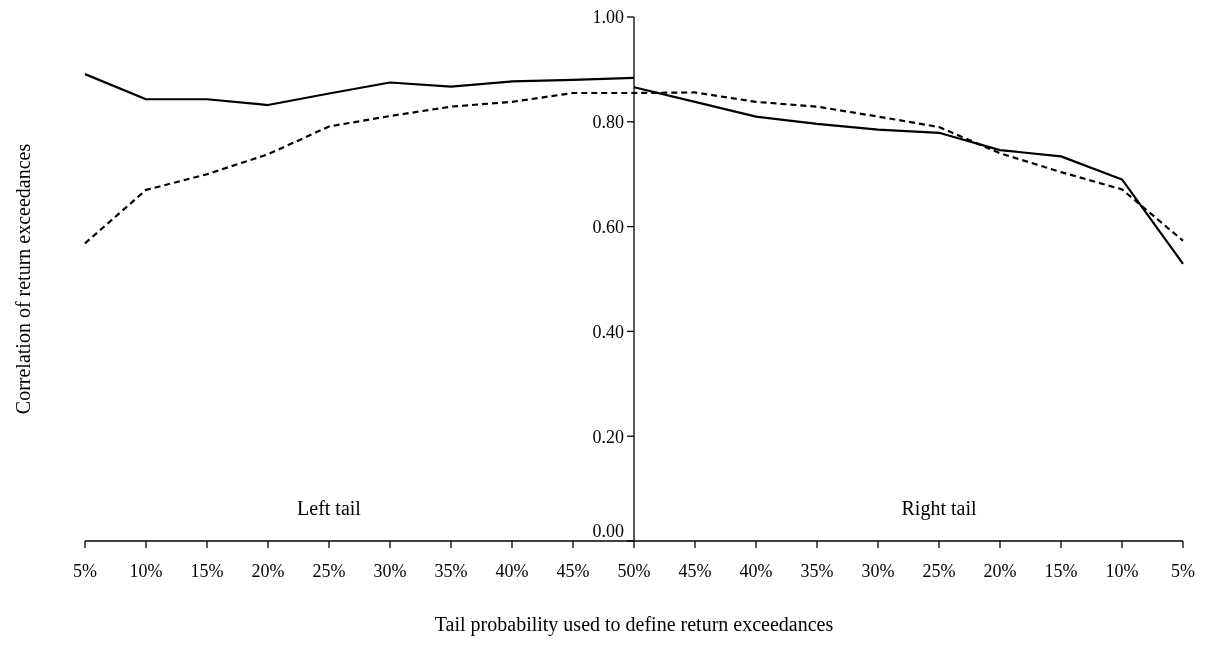 Image resolution: width=1210 pixels, height=646 pixels. What do you see at coordinates (608, 122) in the screenshot?
I see `y-tick-label: 0.80` at bounding box center [608, 122].